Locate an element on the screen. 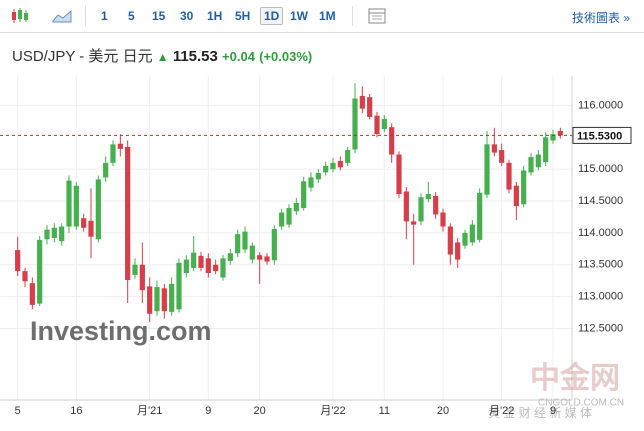  quote-header: USD/JPY - 美元 日元 ▲ 115.53 +0.04 (+0.03%) is located at coordinates (162, 55).